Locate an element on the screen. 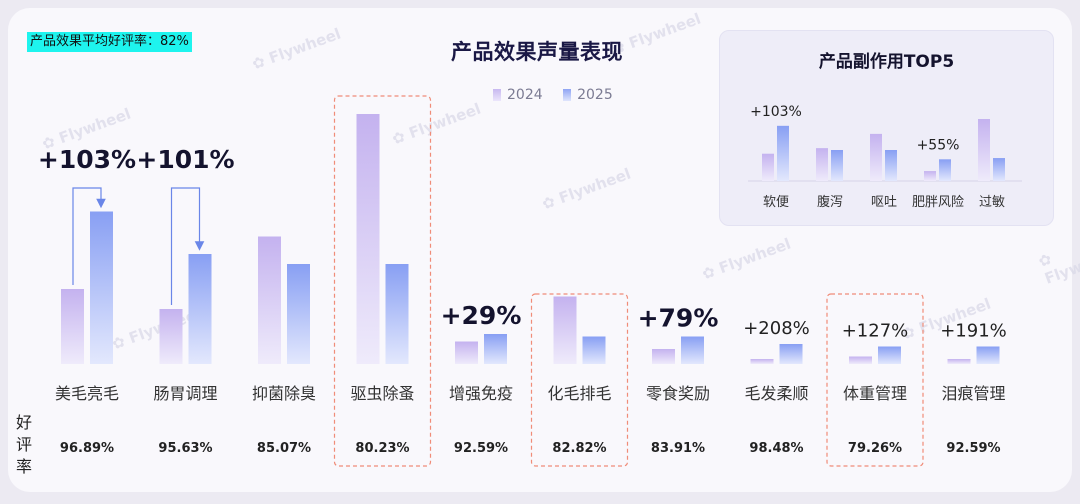 Image resolution: width=1080 pixels, height=504 pixels. legend-item-2024: 2024 is located at coordinates (518, 95).